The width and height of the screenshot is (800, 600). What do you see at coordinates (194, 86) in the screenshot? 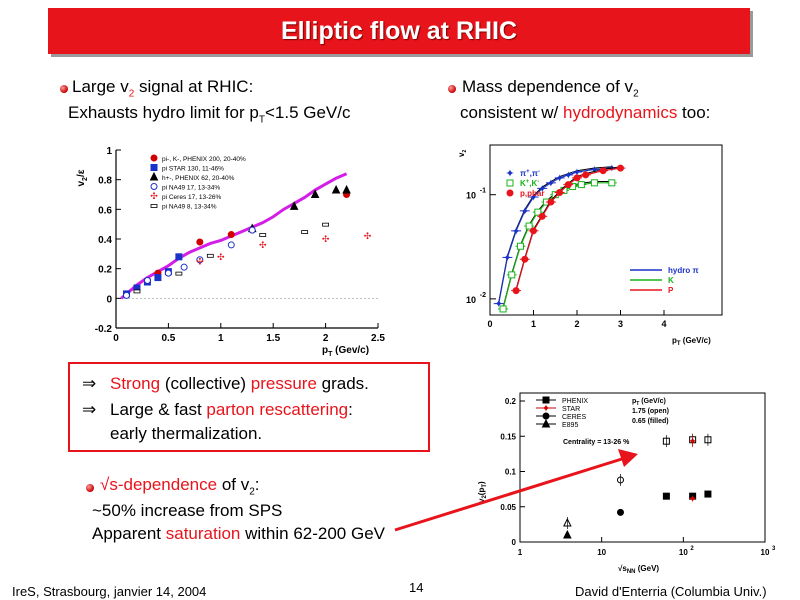
I see `left-line-1-post: signal at RHIC:` at bounding box center [194, 86].